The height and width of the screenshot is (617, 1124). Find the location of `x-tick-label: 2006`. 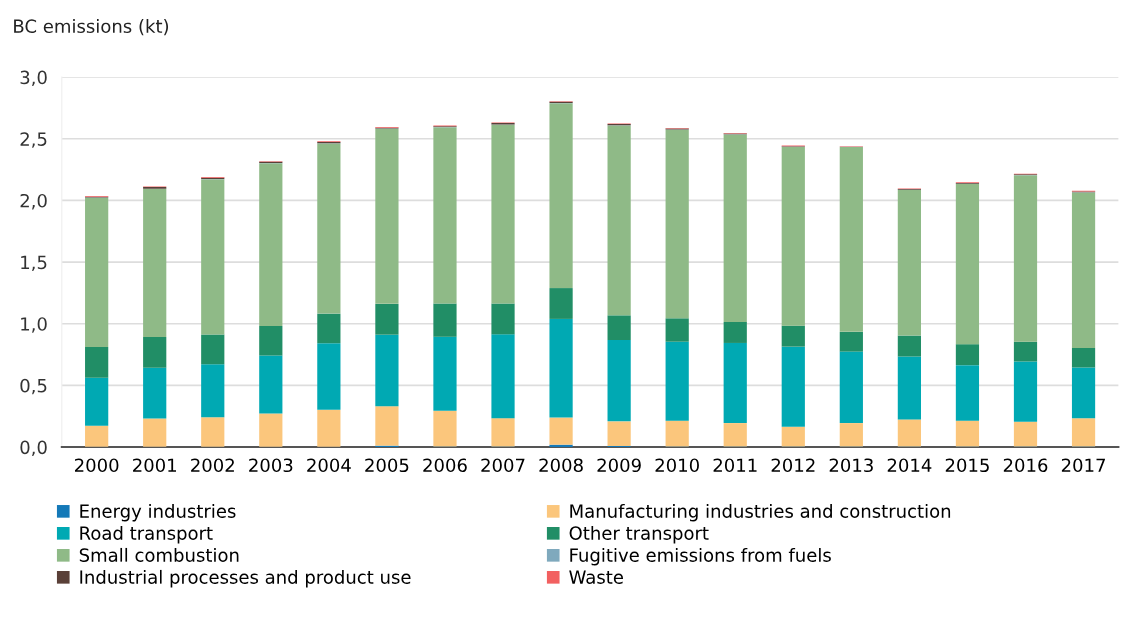

x-tick-label: 2006 is located at coordinates (445, 465).